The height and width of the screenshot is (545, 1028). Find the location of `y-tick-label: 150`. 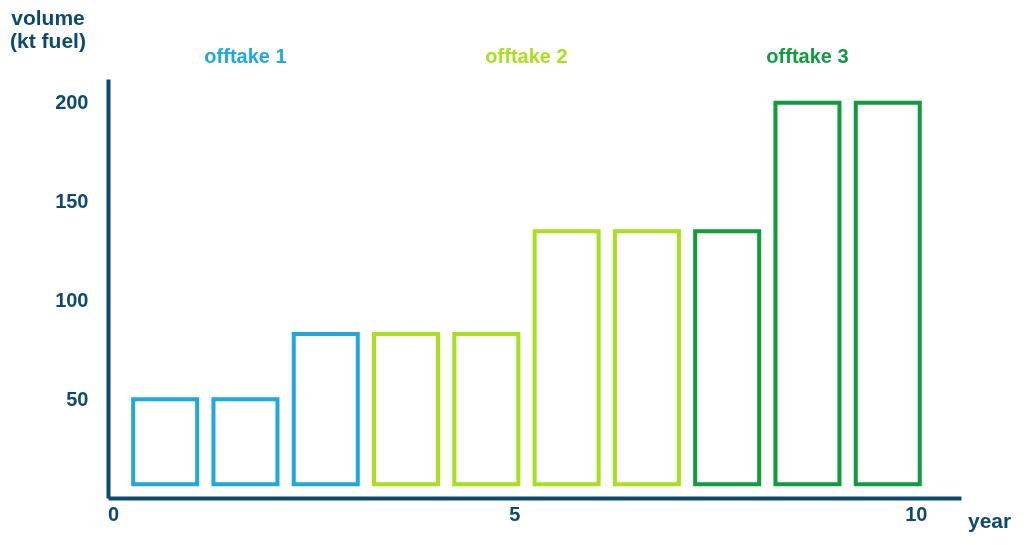

y-tick-label: 150 is located at coordinates (72, 201).